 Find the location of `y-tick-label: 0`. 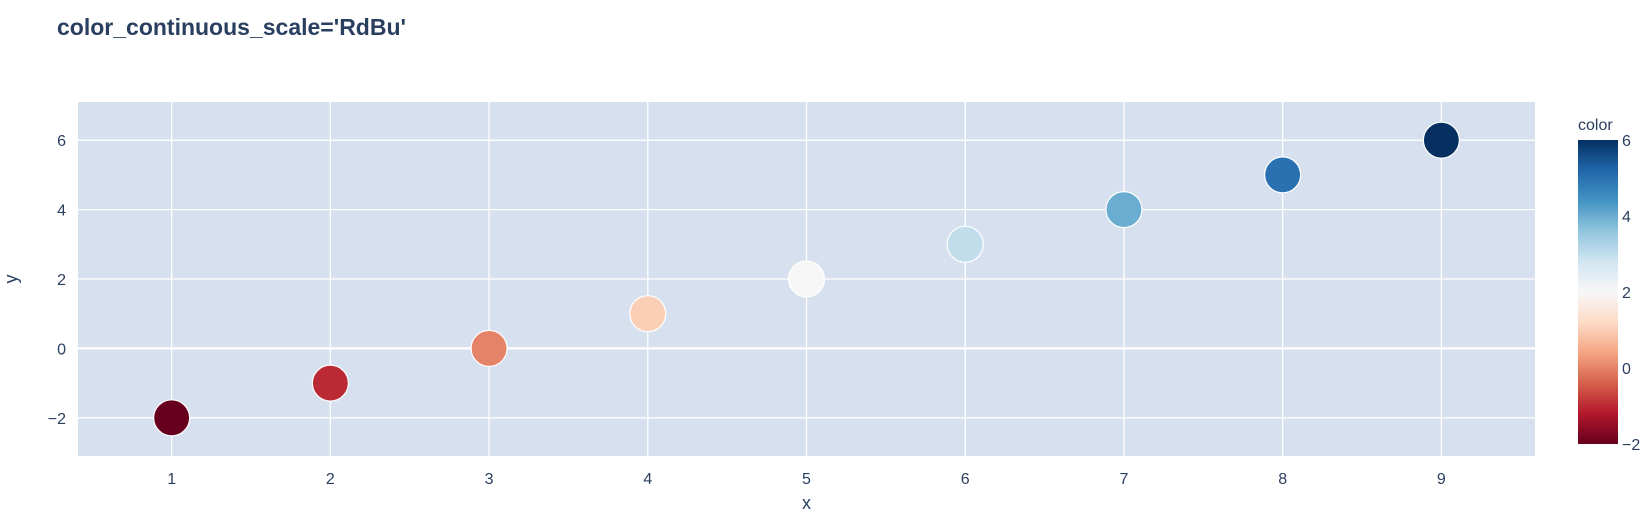

y-tick-label: 0 is located at coordinates (61, 349).